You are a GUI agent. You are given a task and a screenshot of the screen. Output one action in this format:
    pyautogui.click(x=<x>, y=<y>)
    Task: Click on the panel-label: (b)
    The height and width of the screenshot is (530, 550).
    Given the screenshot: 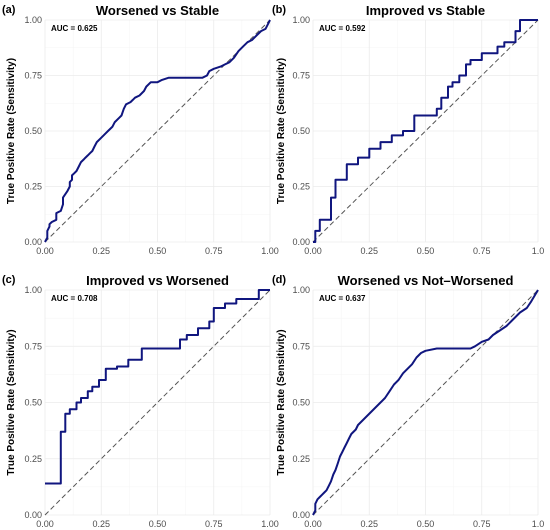 What is the action you would take?
    pyautogui.click(x=279, y=10)
    